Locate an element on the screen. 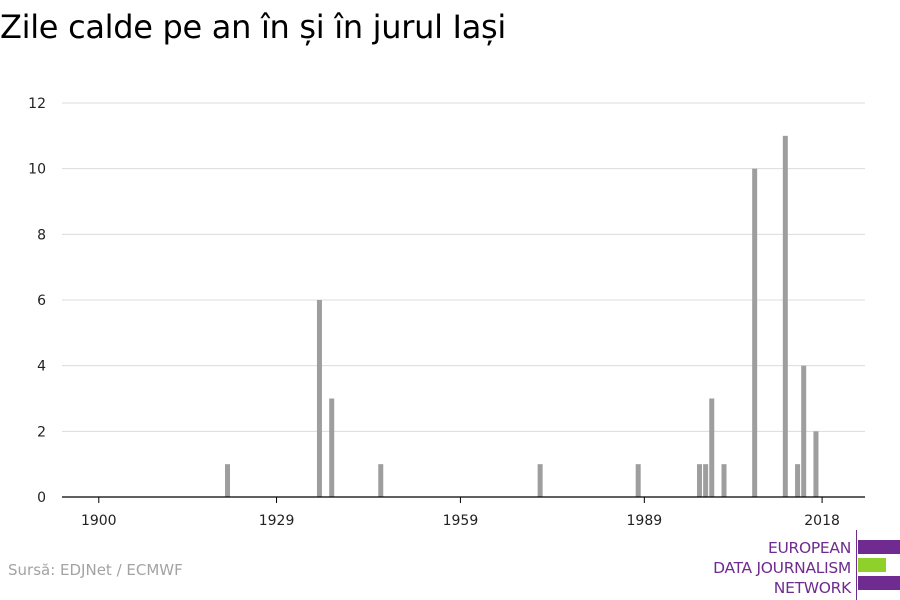  bar-2002 is located at coordinates (724, 480).